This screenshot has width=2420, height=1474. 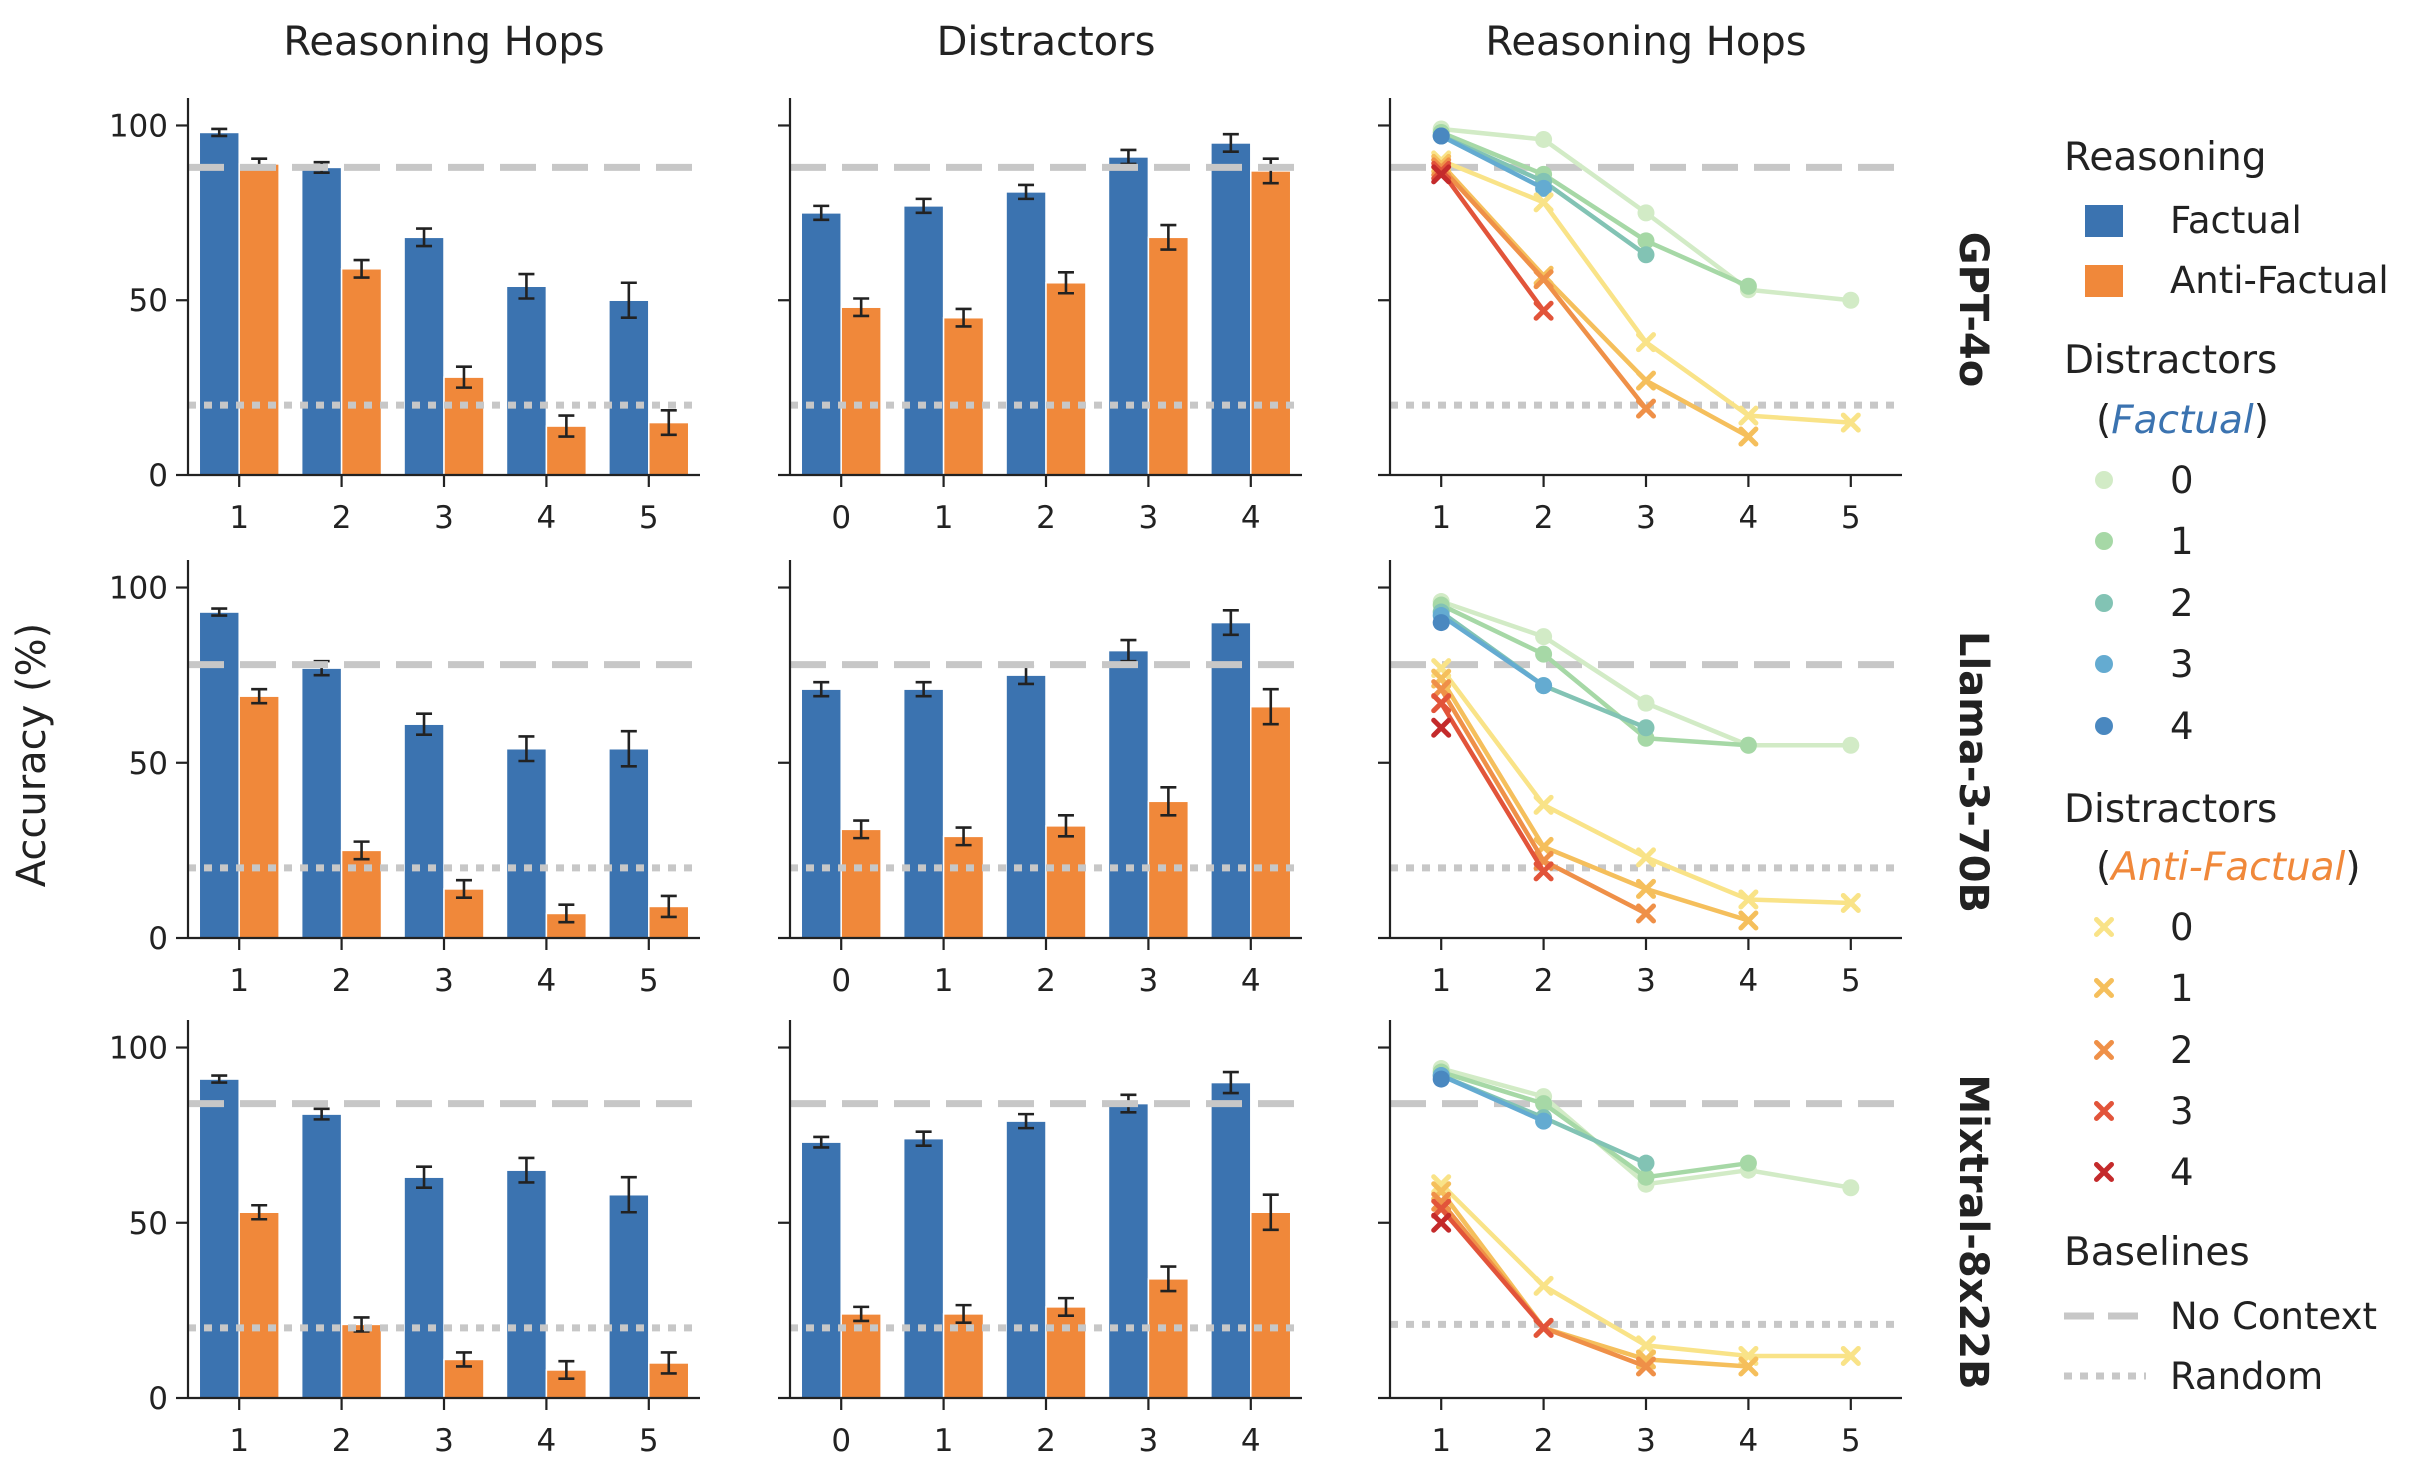 What do you see at coordinates (2157, 1252) in the screenshot?
I see `legend-title-baselines: Baselines` at bounding box center [2157, 1252].